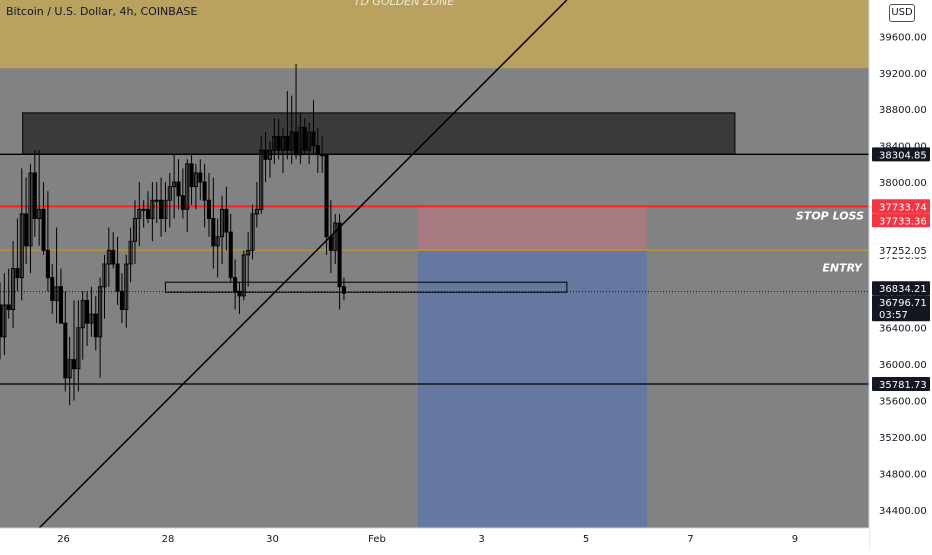 This screenshot has width=932, height=555. I want to click on price-tick-label: 36000.00, so click(903, 365).